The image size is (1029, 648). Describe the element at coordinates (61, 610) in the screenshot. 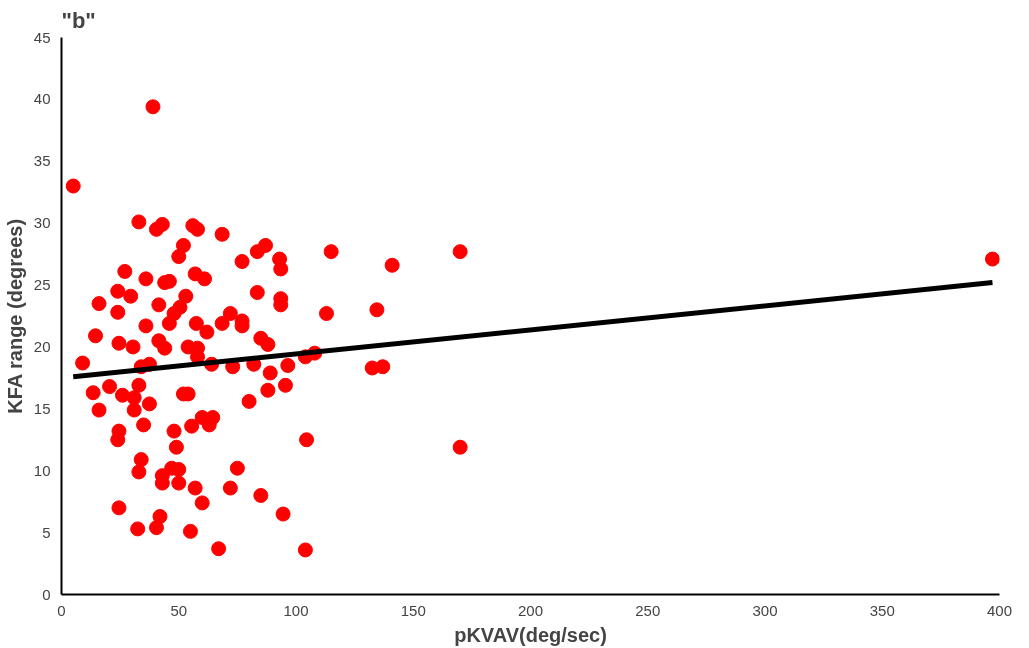

I see `x-tick-label: 0` at that location.